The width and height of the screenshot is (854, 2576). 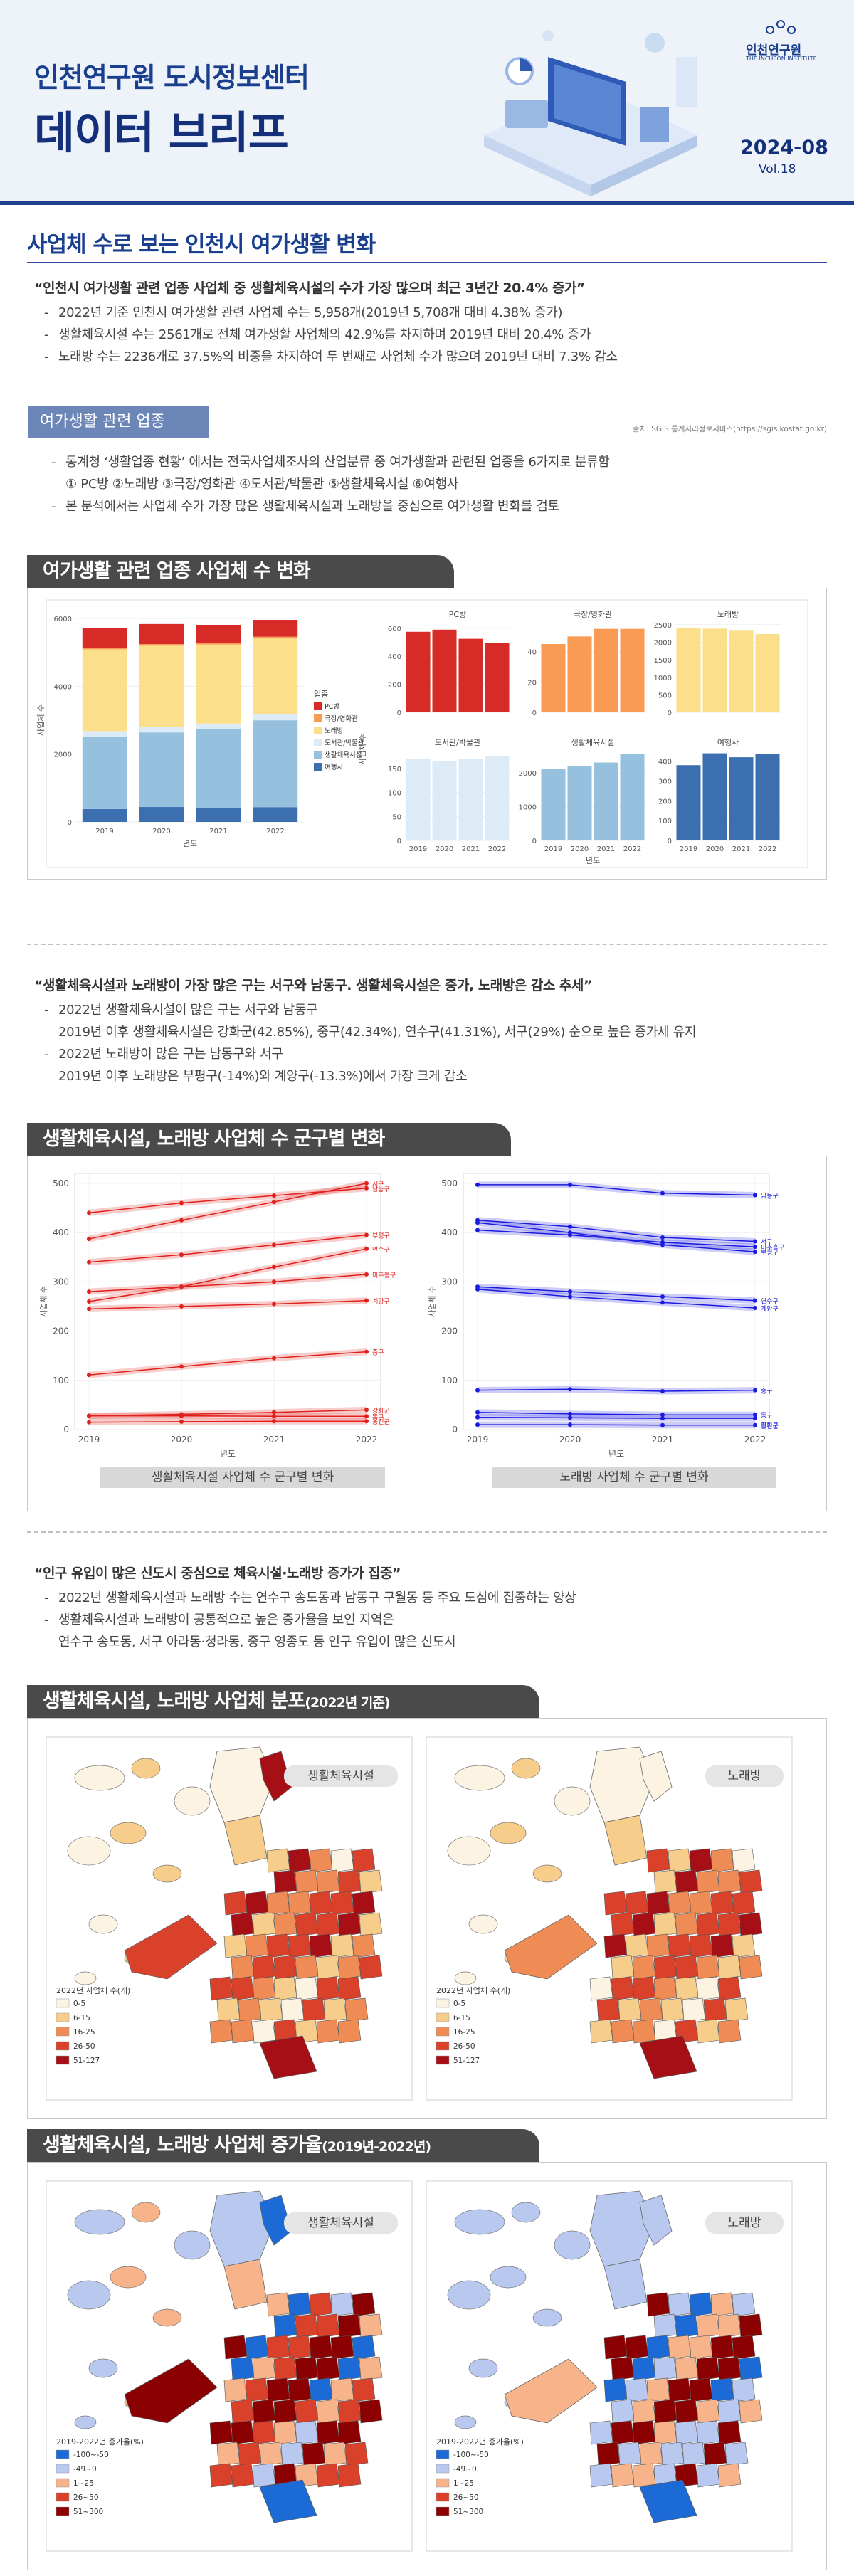 What do you see at coordinates (218, 1573) in the screenshot?
I see `section3-lead: “인구 유입이 많은 신도시 중심으로 체육시설·노래방 증가가 집중”` at bounding box center [218, 1573].